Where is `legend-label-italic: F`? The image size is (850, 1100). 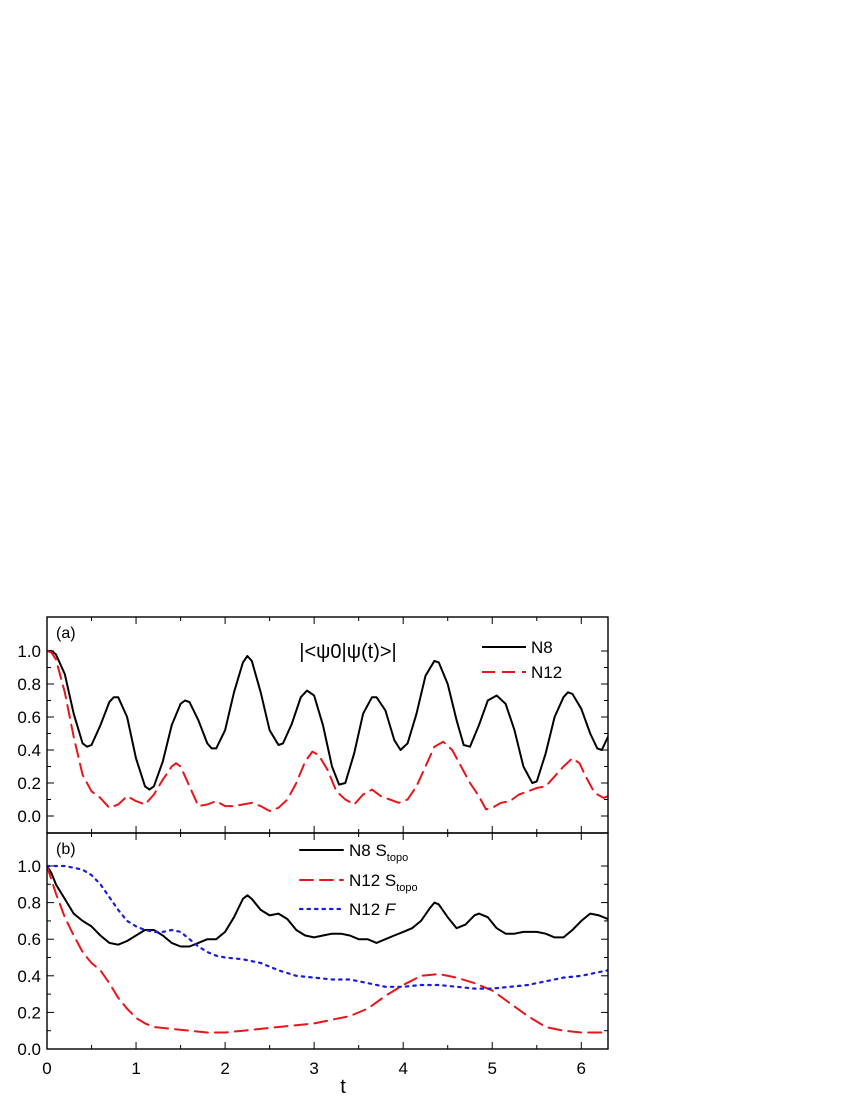
legend-label-italic: F is located at coordinates (391, 909).